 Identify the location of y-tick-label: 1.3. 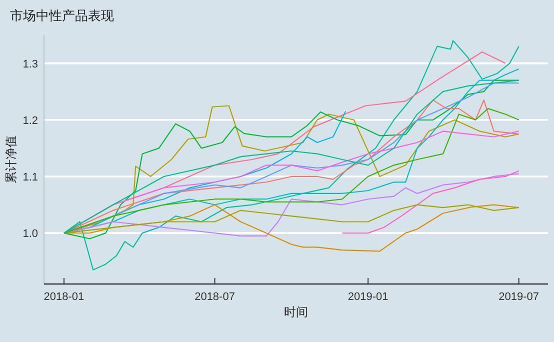
(30, 64).